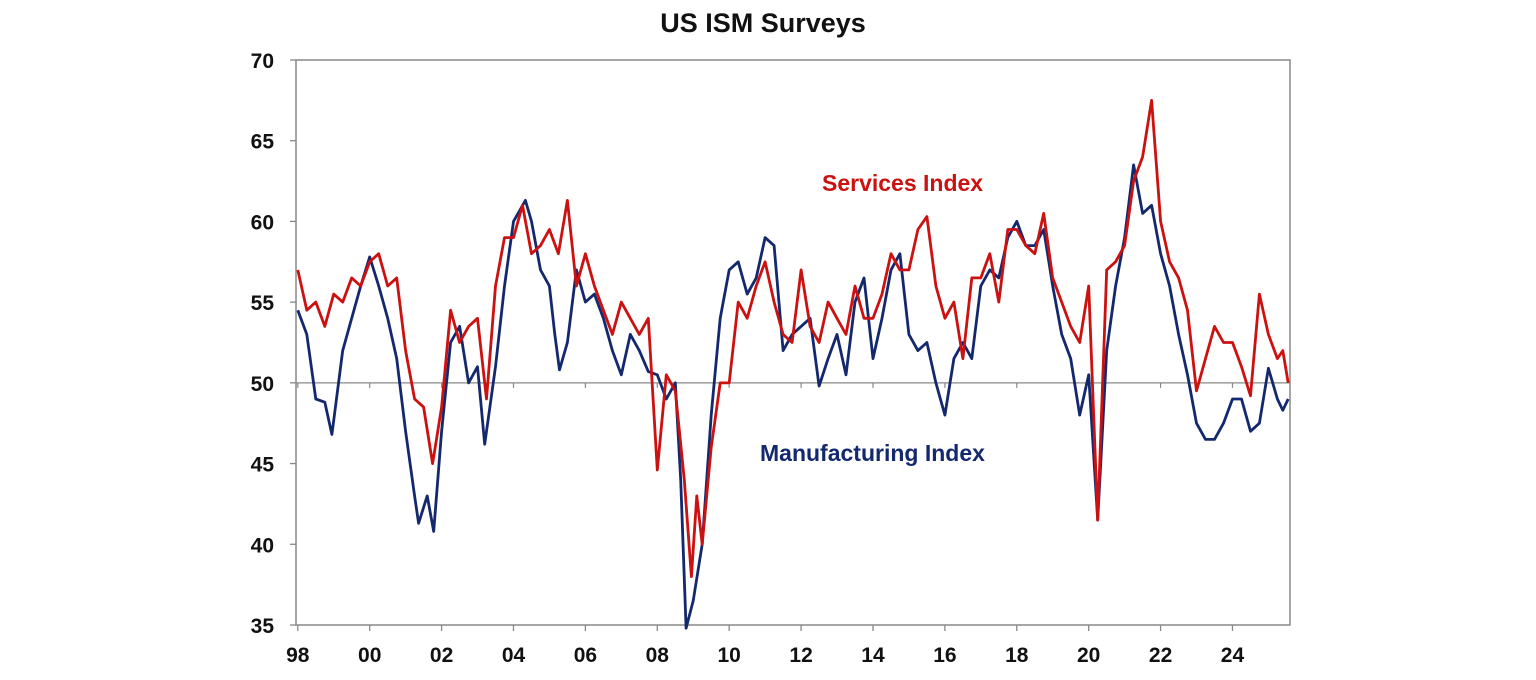 This screenshot has height=680, width=1536. Describe the element at coordinates (873, 655) in the screenshot. I see `x-tick-label: 14` at that location.